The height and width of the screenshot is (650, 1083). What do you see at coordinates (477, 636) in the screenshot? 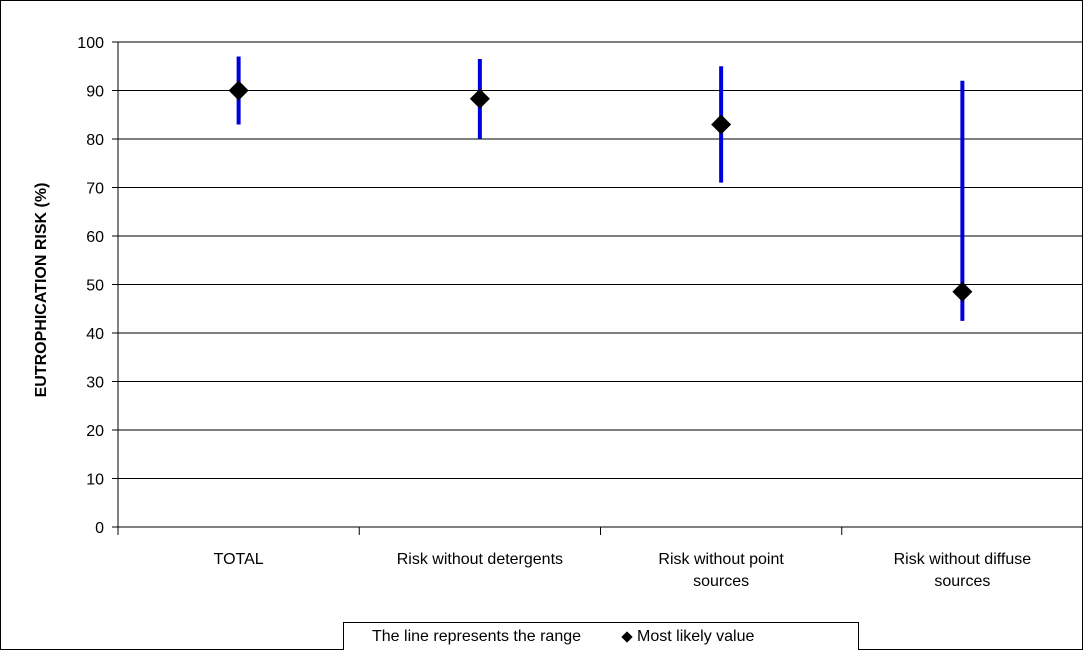
I see `legend-entry-range: The line represents the range` at bounding box center [477, 636].